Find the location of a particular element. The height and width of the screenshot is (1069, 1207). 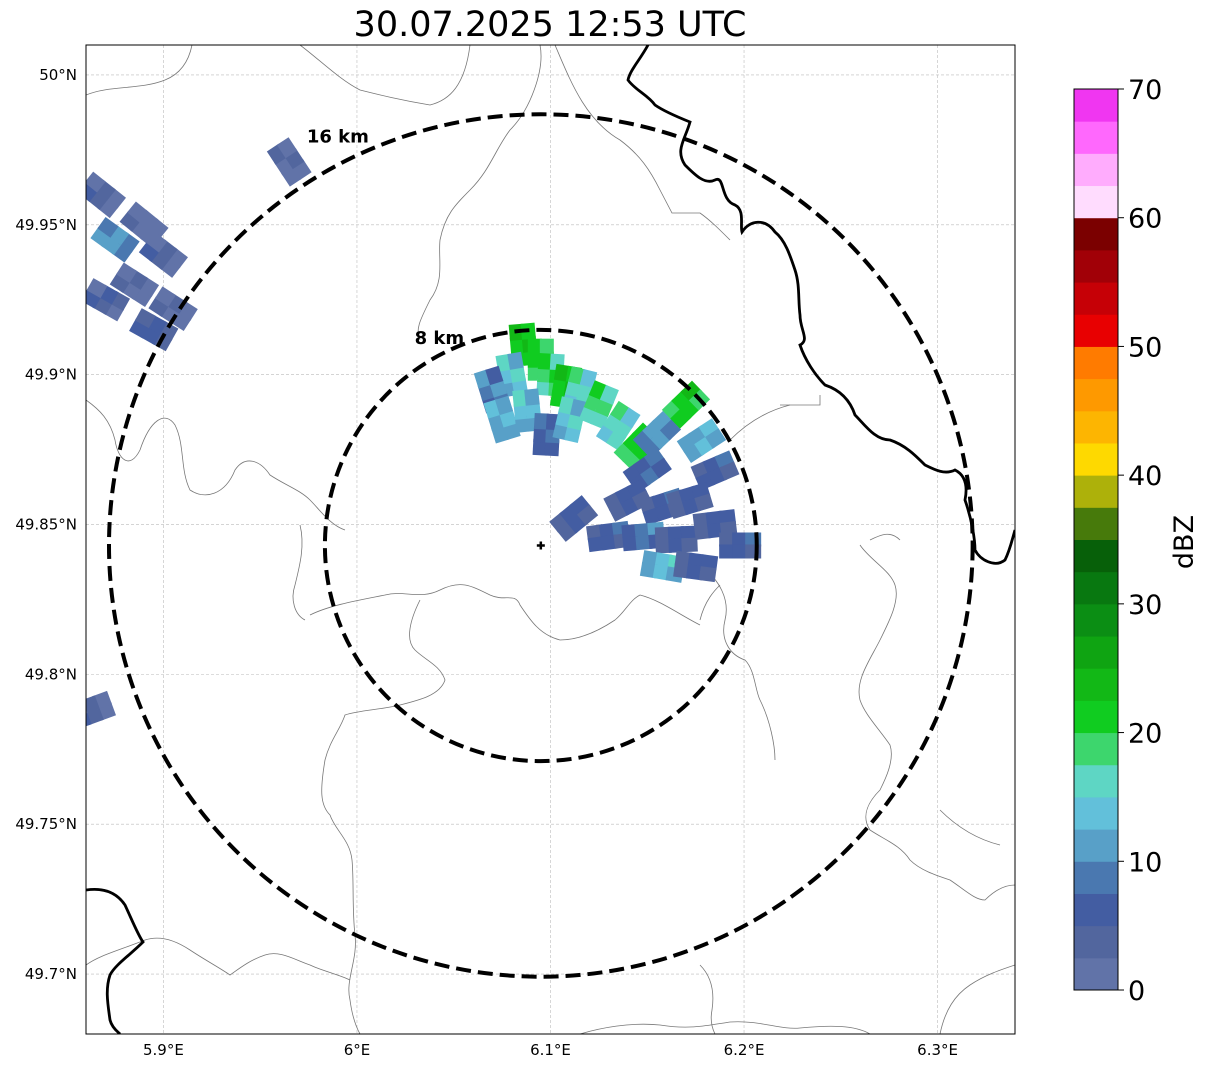

longitude-ticks: 5.9°E 6°E 6.1°E 6.2°E 6.3°E is located at coordinates (550, 1050).